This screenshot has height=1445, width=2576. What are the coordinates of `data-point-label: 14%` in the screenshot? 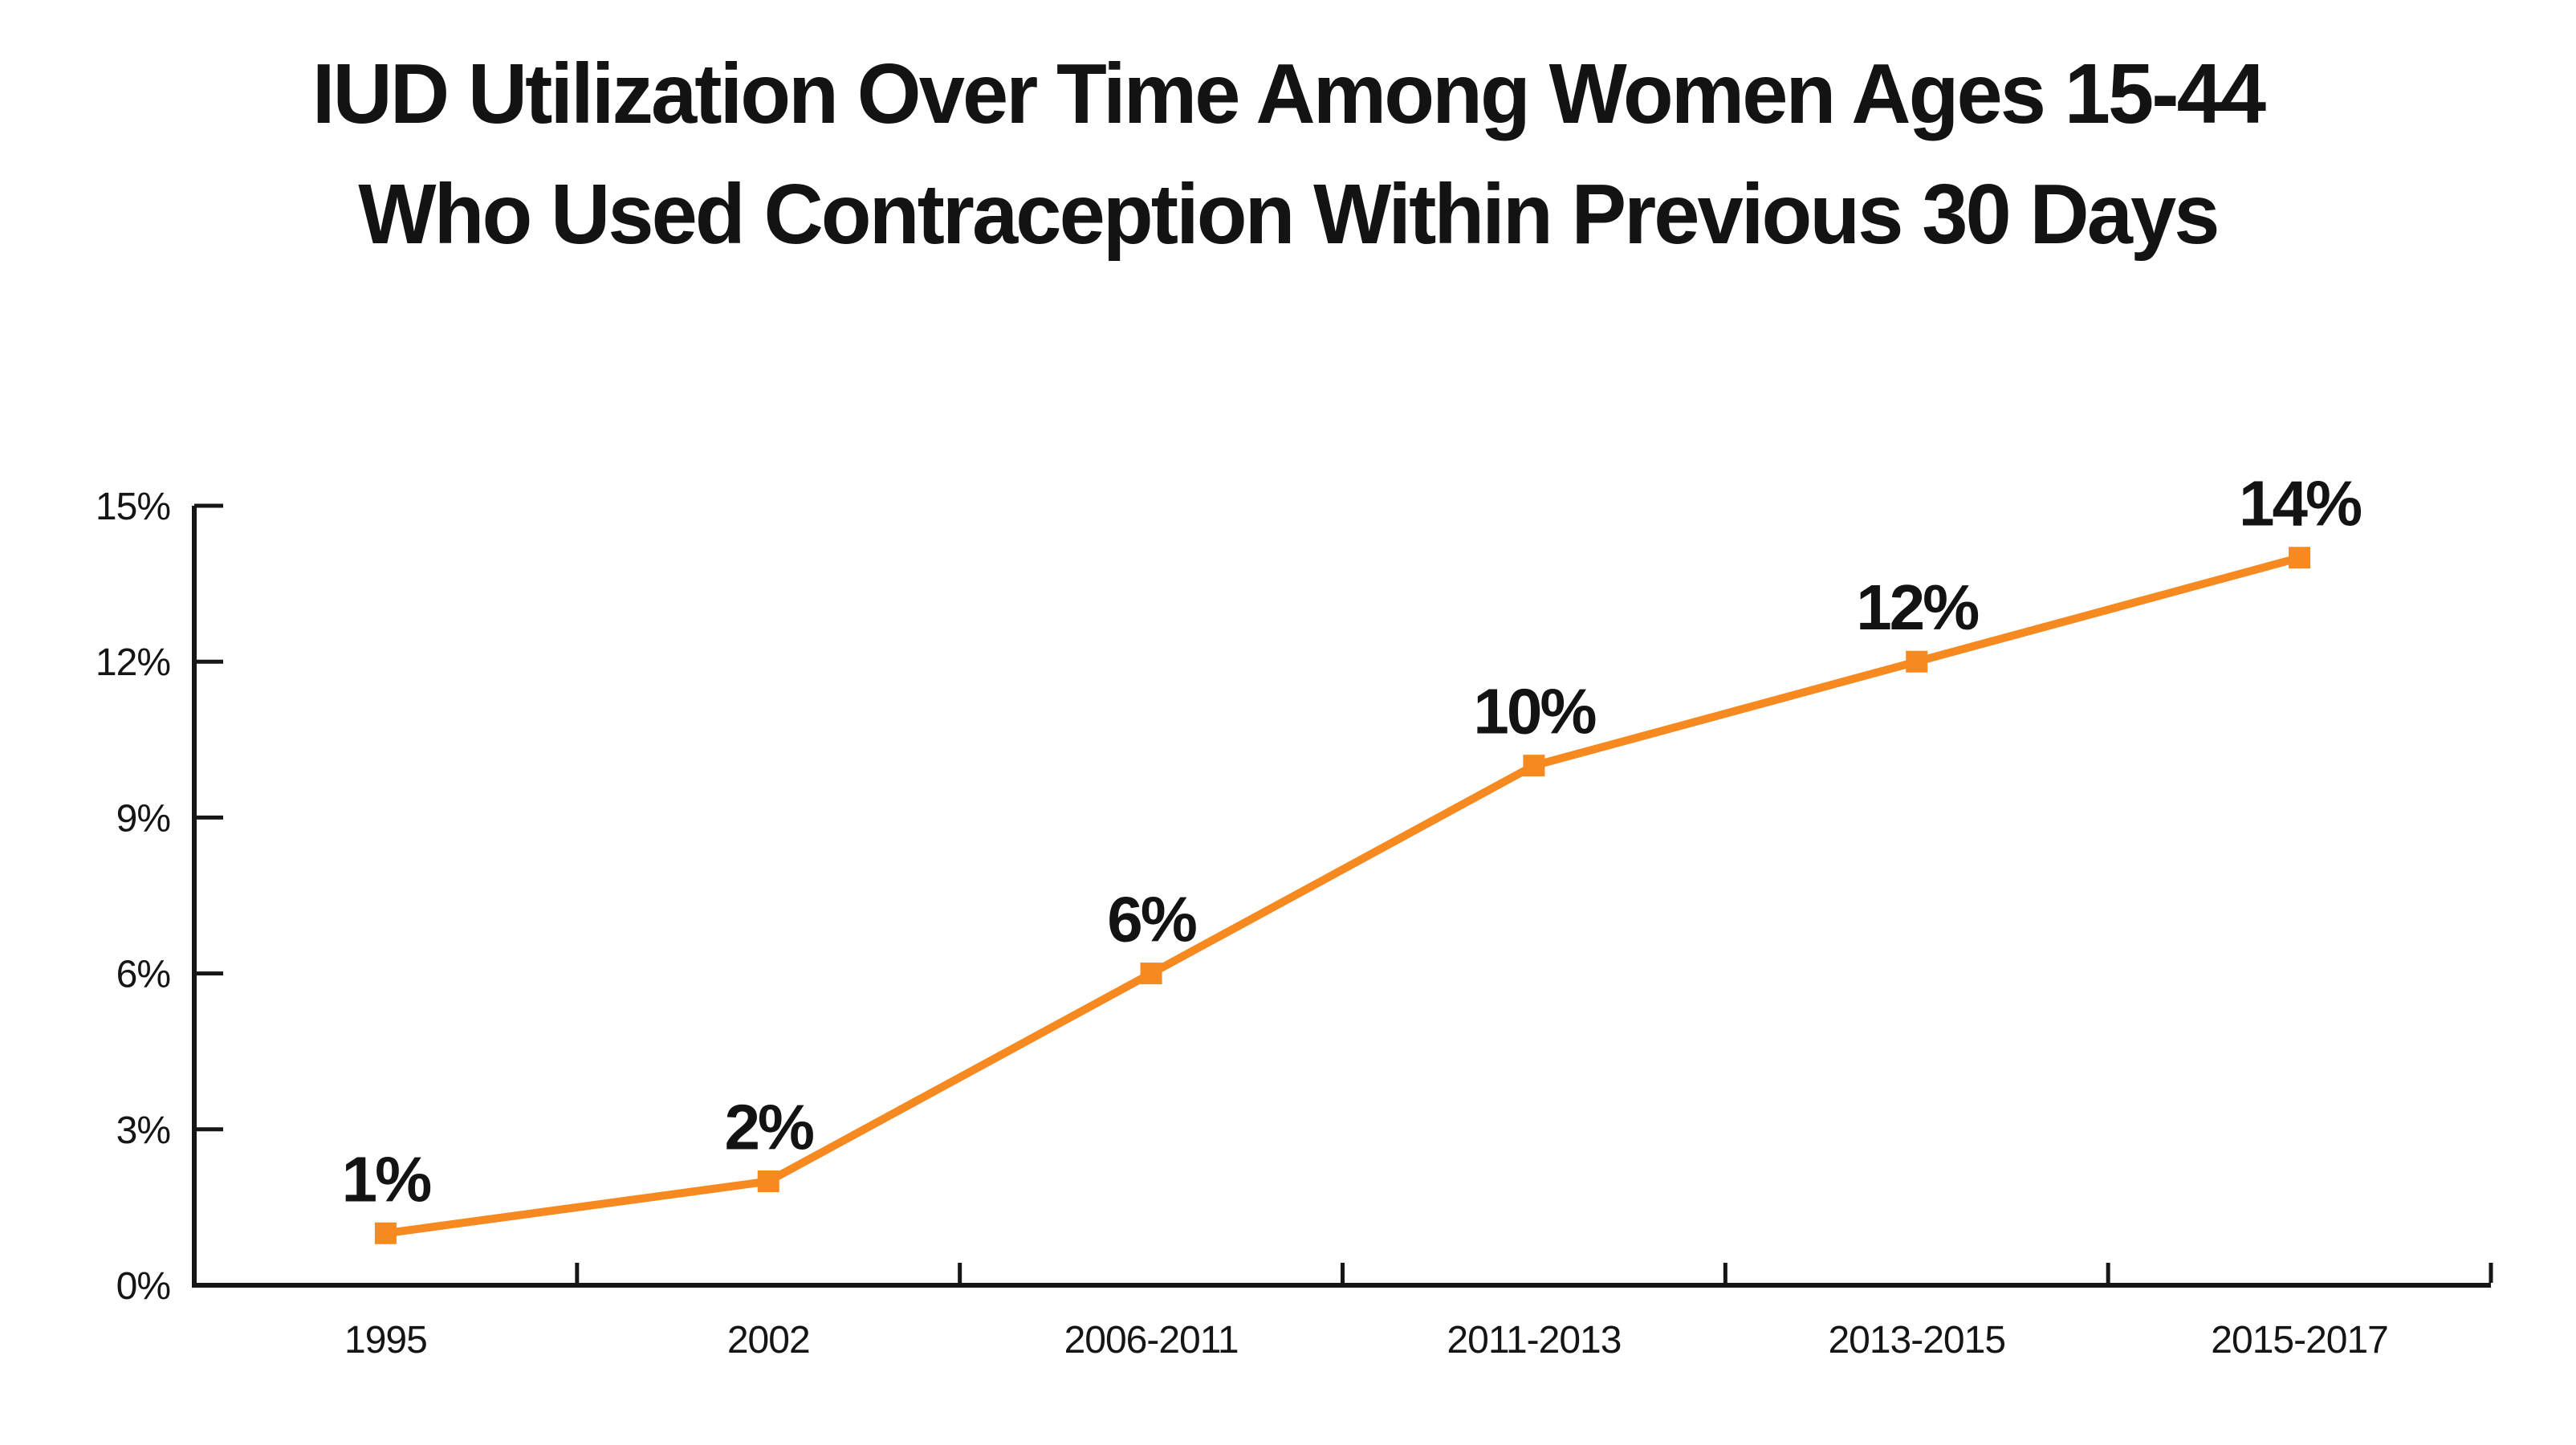 It's located at (2300, 503).